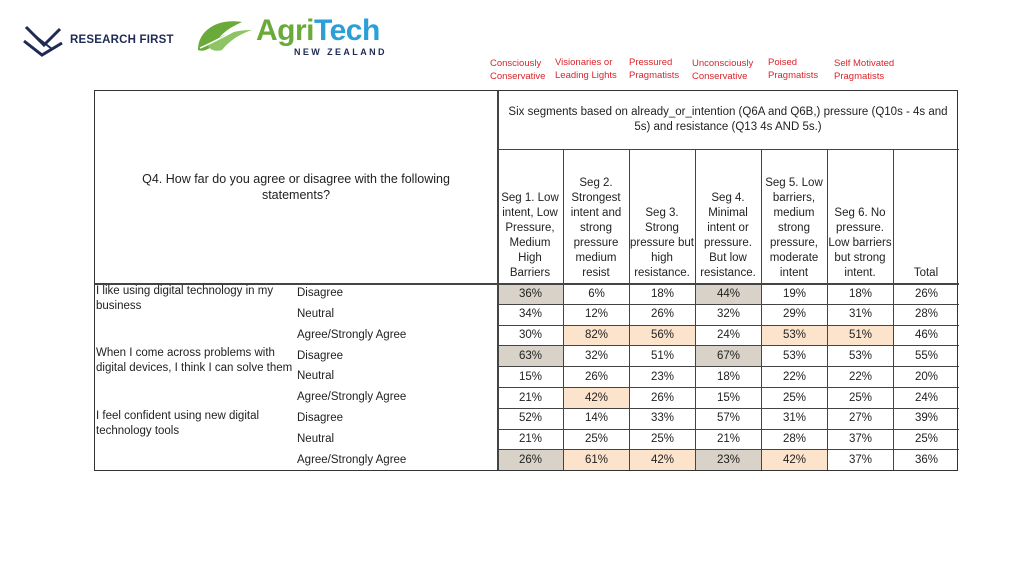 Image resolution: width=1024 pixels, height=576 pixels. What do you see at coordinates (926, 356) in the screenshot?
I see `table-value-cell: 55%` at bounding box center [926, 356].